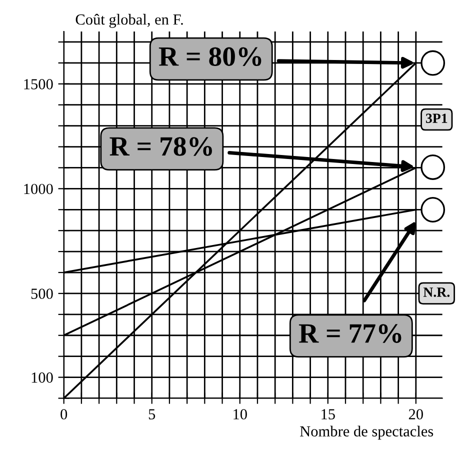  I want to click on annotation: N.R., so click(436, 292).